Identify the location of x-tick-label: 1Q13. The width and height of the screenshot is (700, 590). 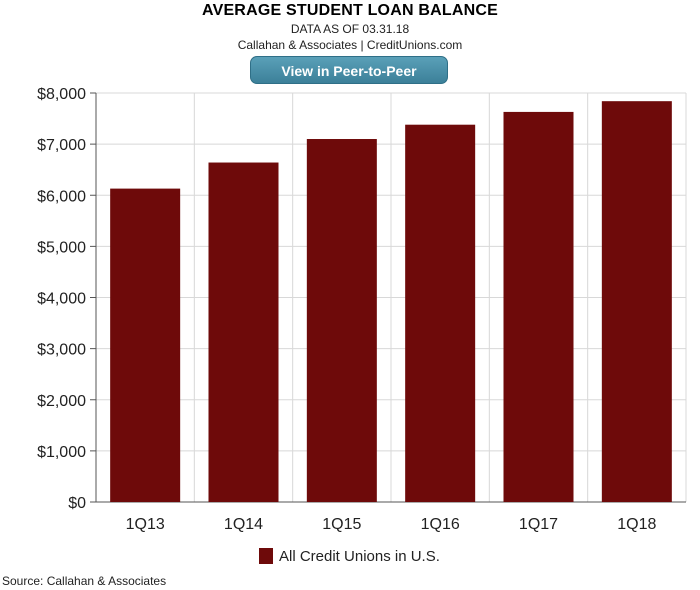
(145, 524).